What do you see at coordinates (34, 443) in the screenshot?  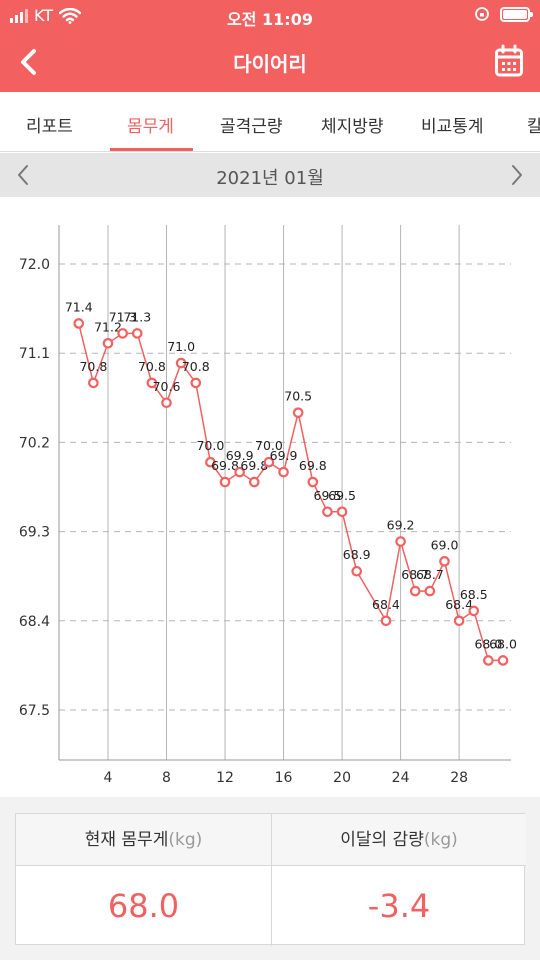 I see `y-tick-label: 70.2` at bounding box center [34, 443].